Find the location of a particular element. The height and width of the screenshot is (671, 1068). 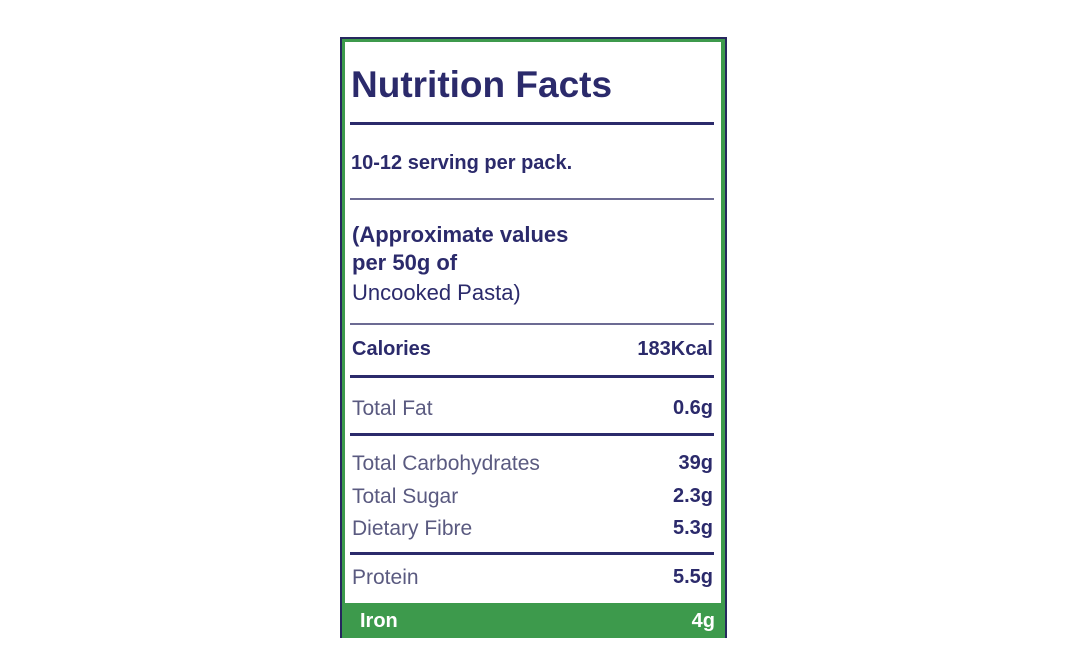

row-label: Total Fat is located at coordinates (392, 408).